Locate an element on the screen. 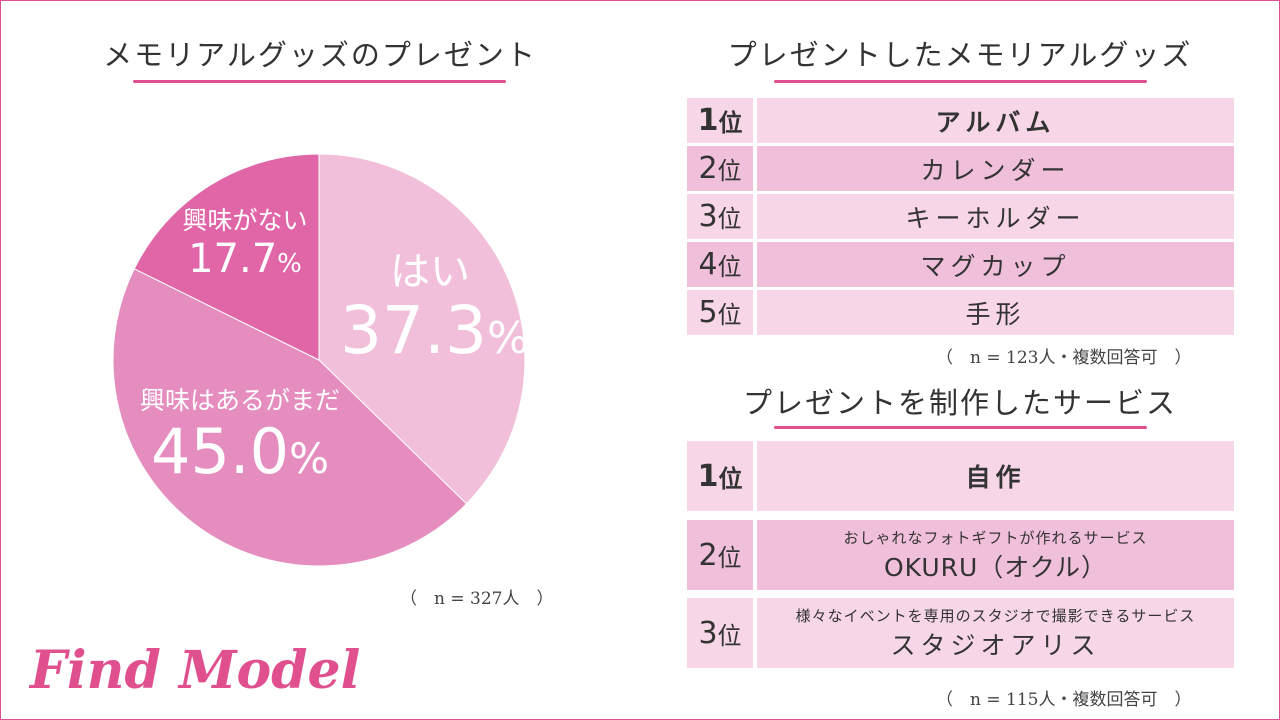 This screenshot has width=1280, height=720. table1-title: プレゼントしたメモリアルグッズ is located at coordinates (960, 55).